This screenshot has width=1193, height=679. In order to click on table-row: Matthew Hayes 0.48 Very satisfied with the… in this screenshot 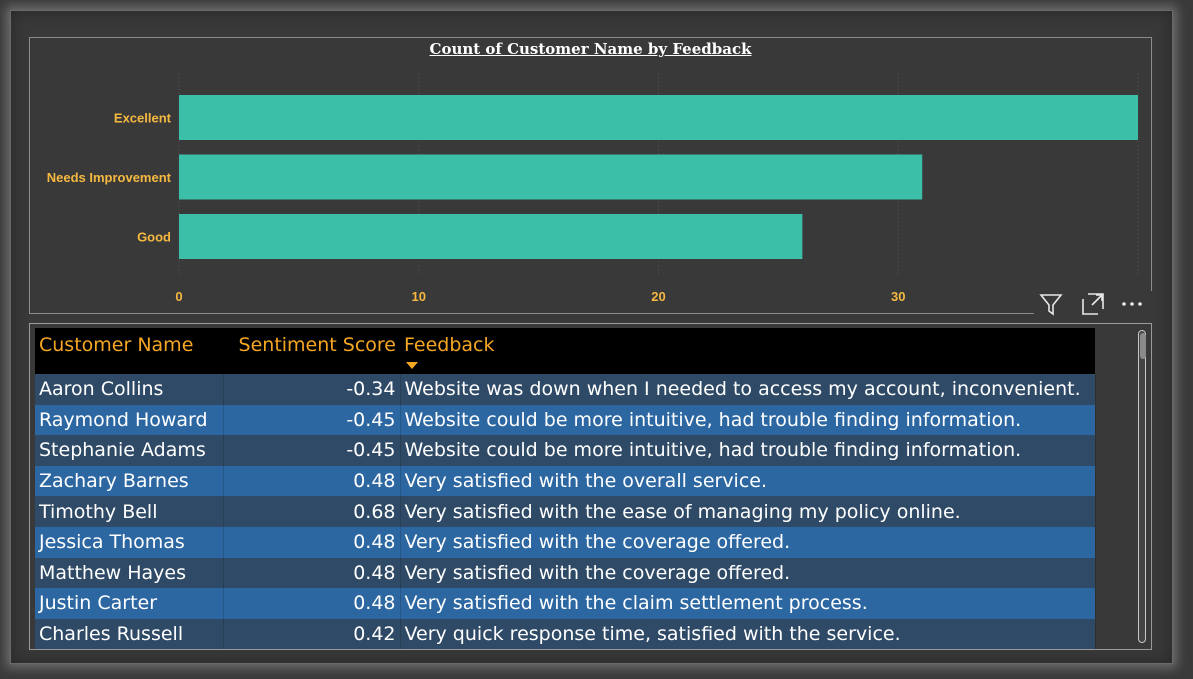, I will do `click(565, 573)`.